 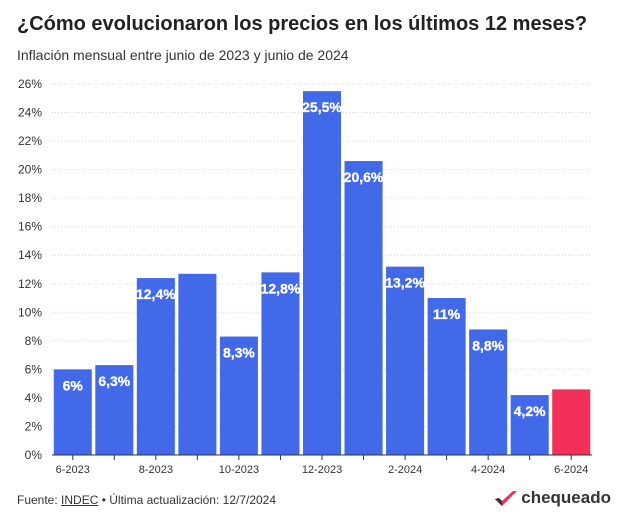 What do you see at coordinates (239, 470) in the screenshot?
I see `x-tick-label: 10-2023` at bounding box center [239, 470].